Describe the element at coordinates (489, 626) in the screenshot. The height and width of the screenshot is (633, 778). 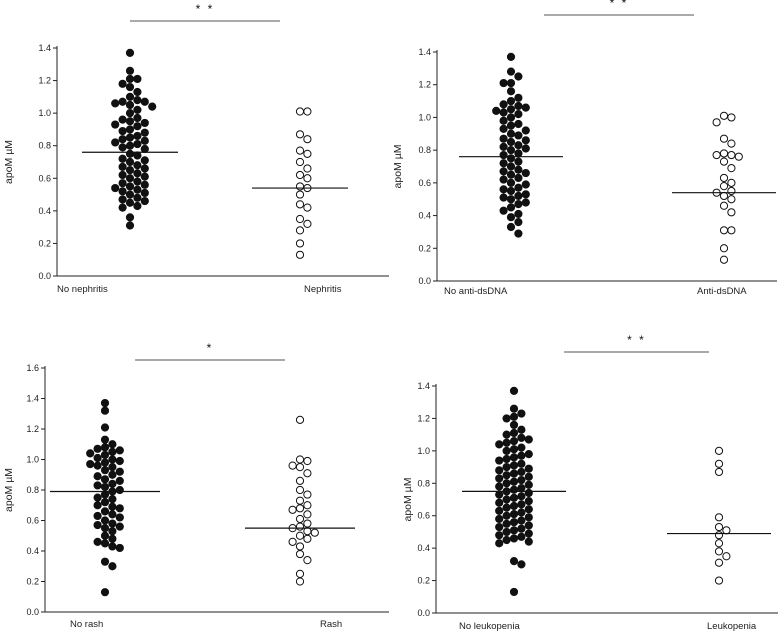
I see `category-label: No leukopenia` at that location.